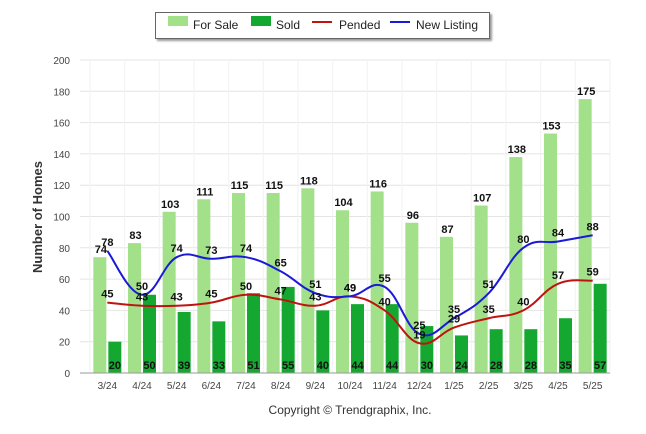  Describe the element at coordinates (489, 285) in the screenshot. I see `data-label-new-listing: 51` at that location.